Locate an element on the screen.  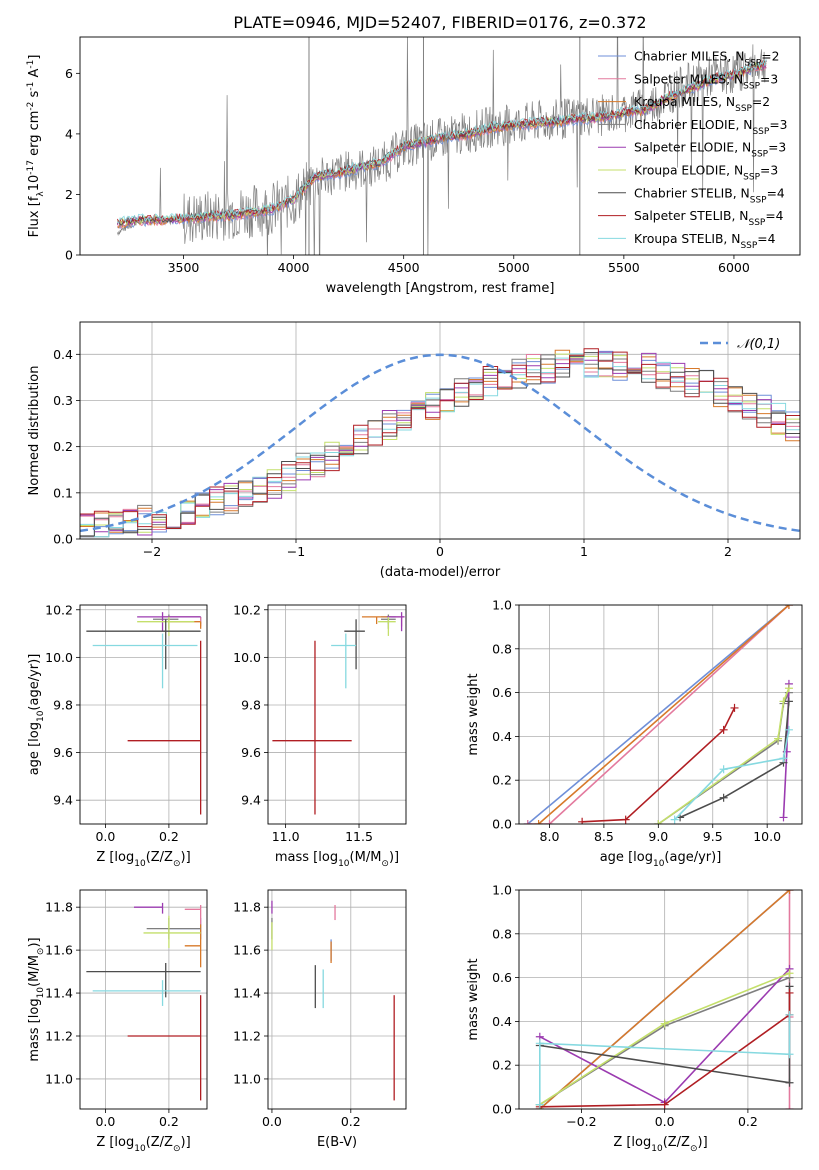
legend-label: Kroupa ELODIE, NSSP=3 is located at coordinates (706, 173).